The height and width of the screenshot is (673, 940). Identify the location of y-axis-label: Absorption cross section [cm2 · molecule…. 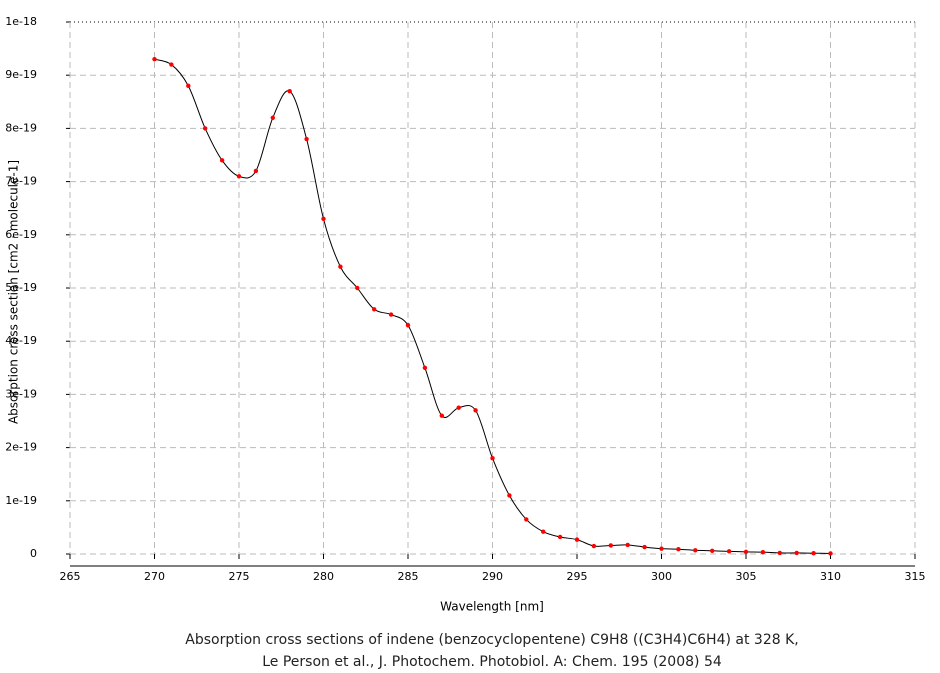
(14, 292).